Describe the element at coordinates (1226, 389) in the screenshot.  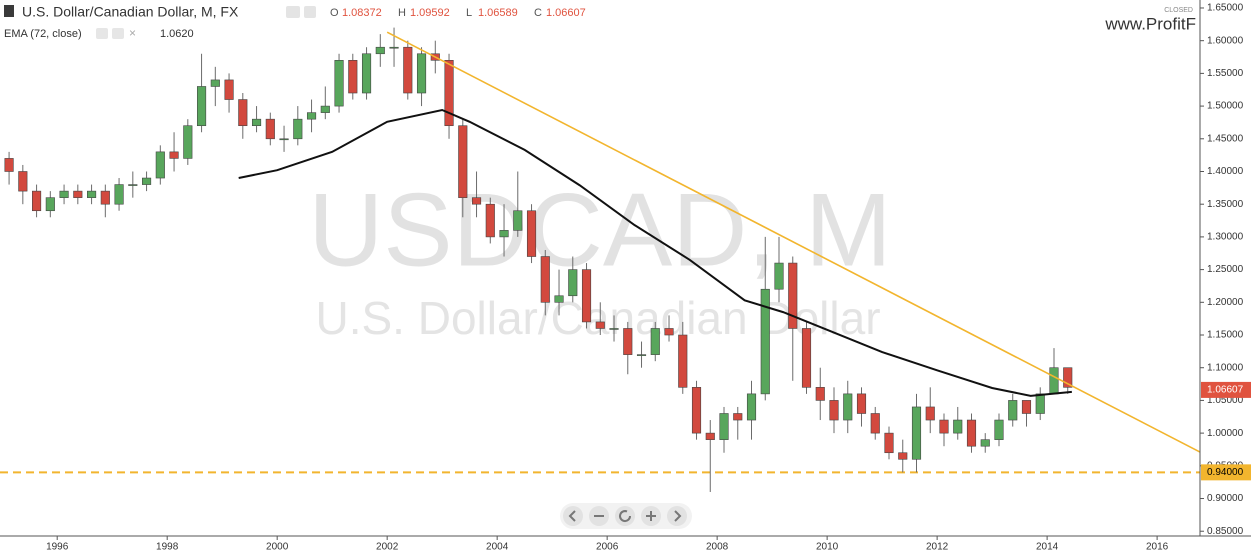
I see `last-price-box` at that location.